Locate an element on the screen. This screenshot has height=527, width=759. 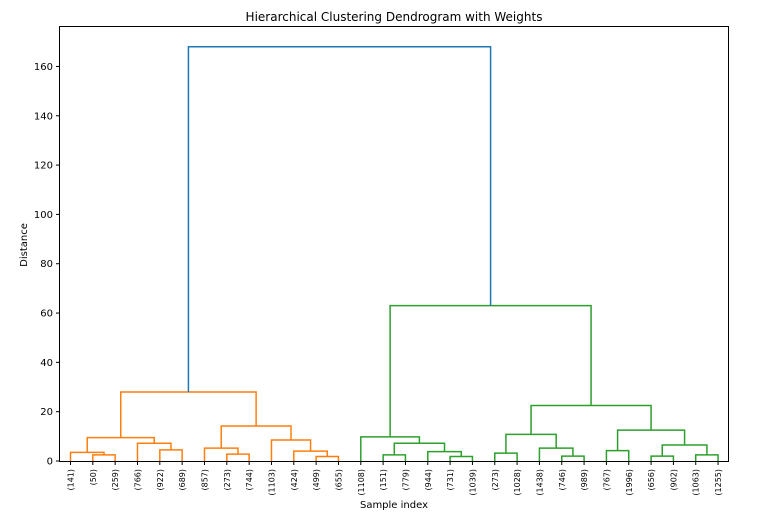
leaf-label: (1063) is located at coordinates (696, 482).